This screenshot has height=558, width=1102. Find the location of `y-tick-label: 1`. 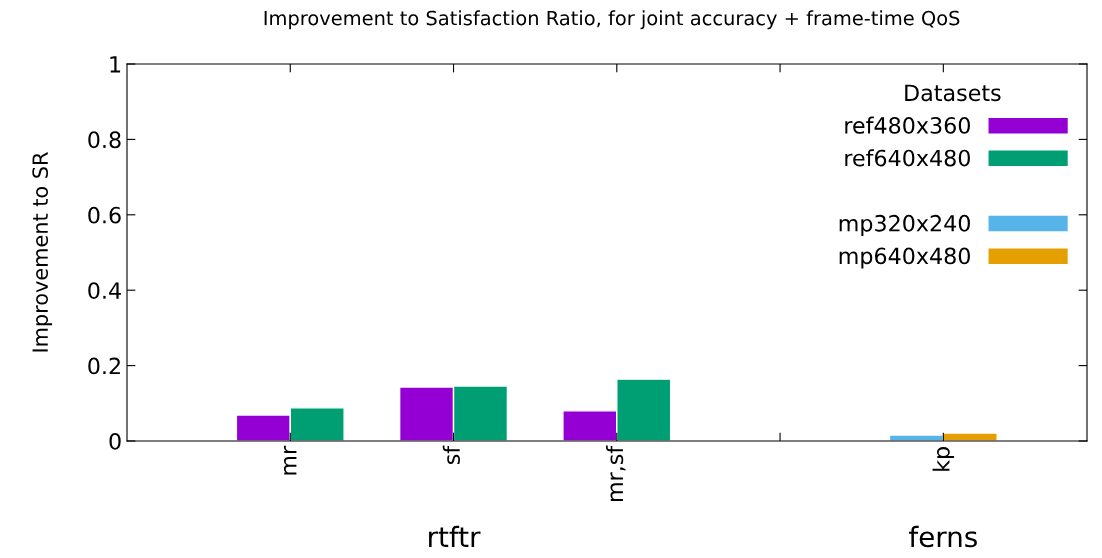

y-tick-label: 1 is located at coordinates (115, 64).